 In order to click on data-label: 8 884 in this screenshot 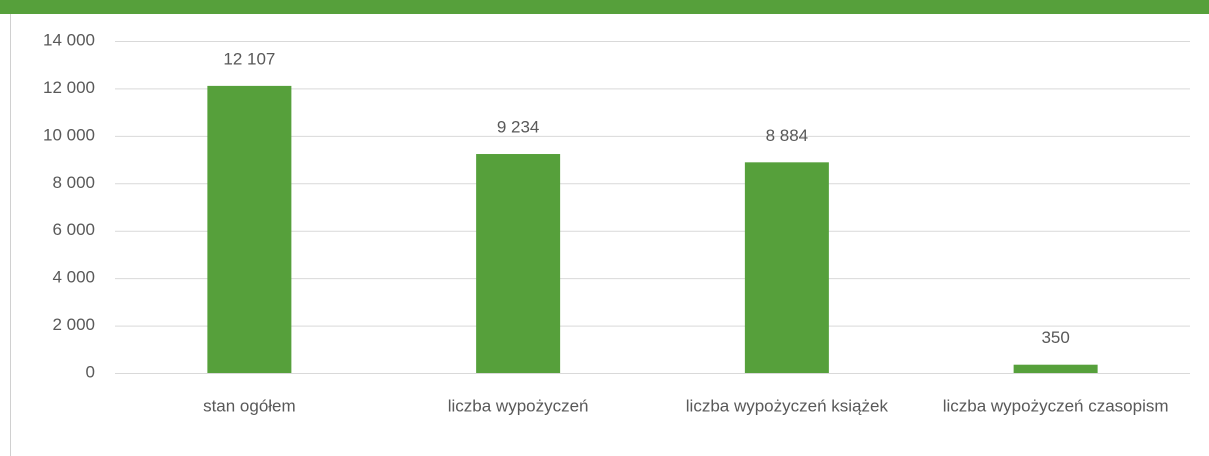, I will do `click(787, 135)`.